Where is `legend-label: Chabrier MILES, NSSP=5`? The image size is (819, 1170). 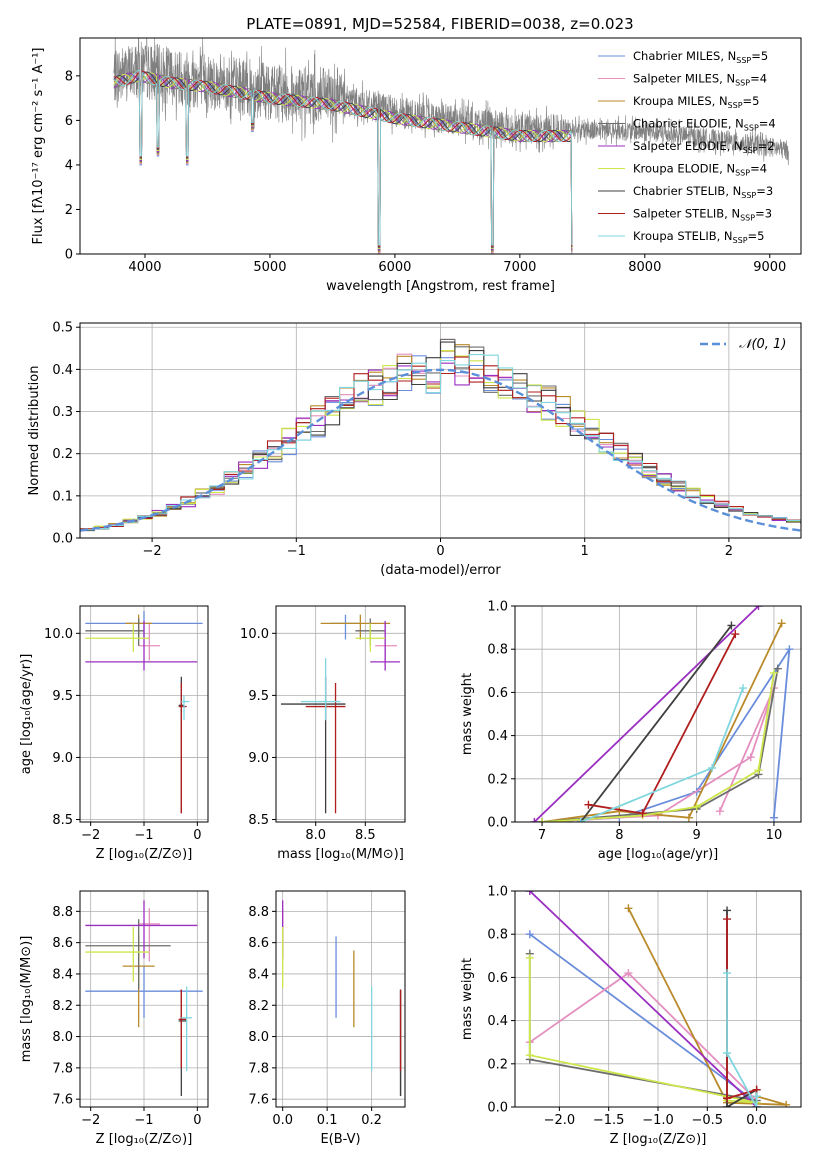 legend-label: Chabrier MILES, NSSP=5 is located at coordinates (700, 57).